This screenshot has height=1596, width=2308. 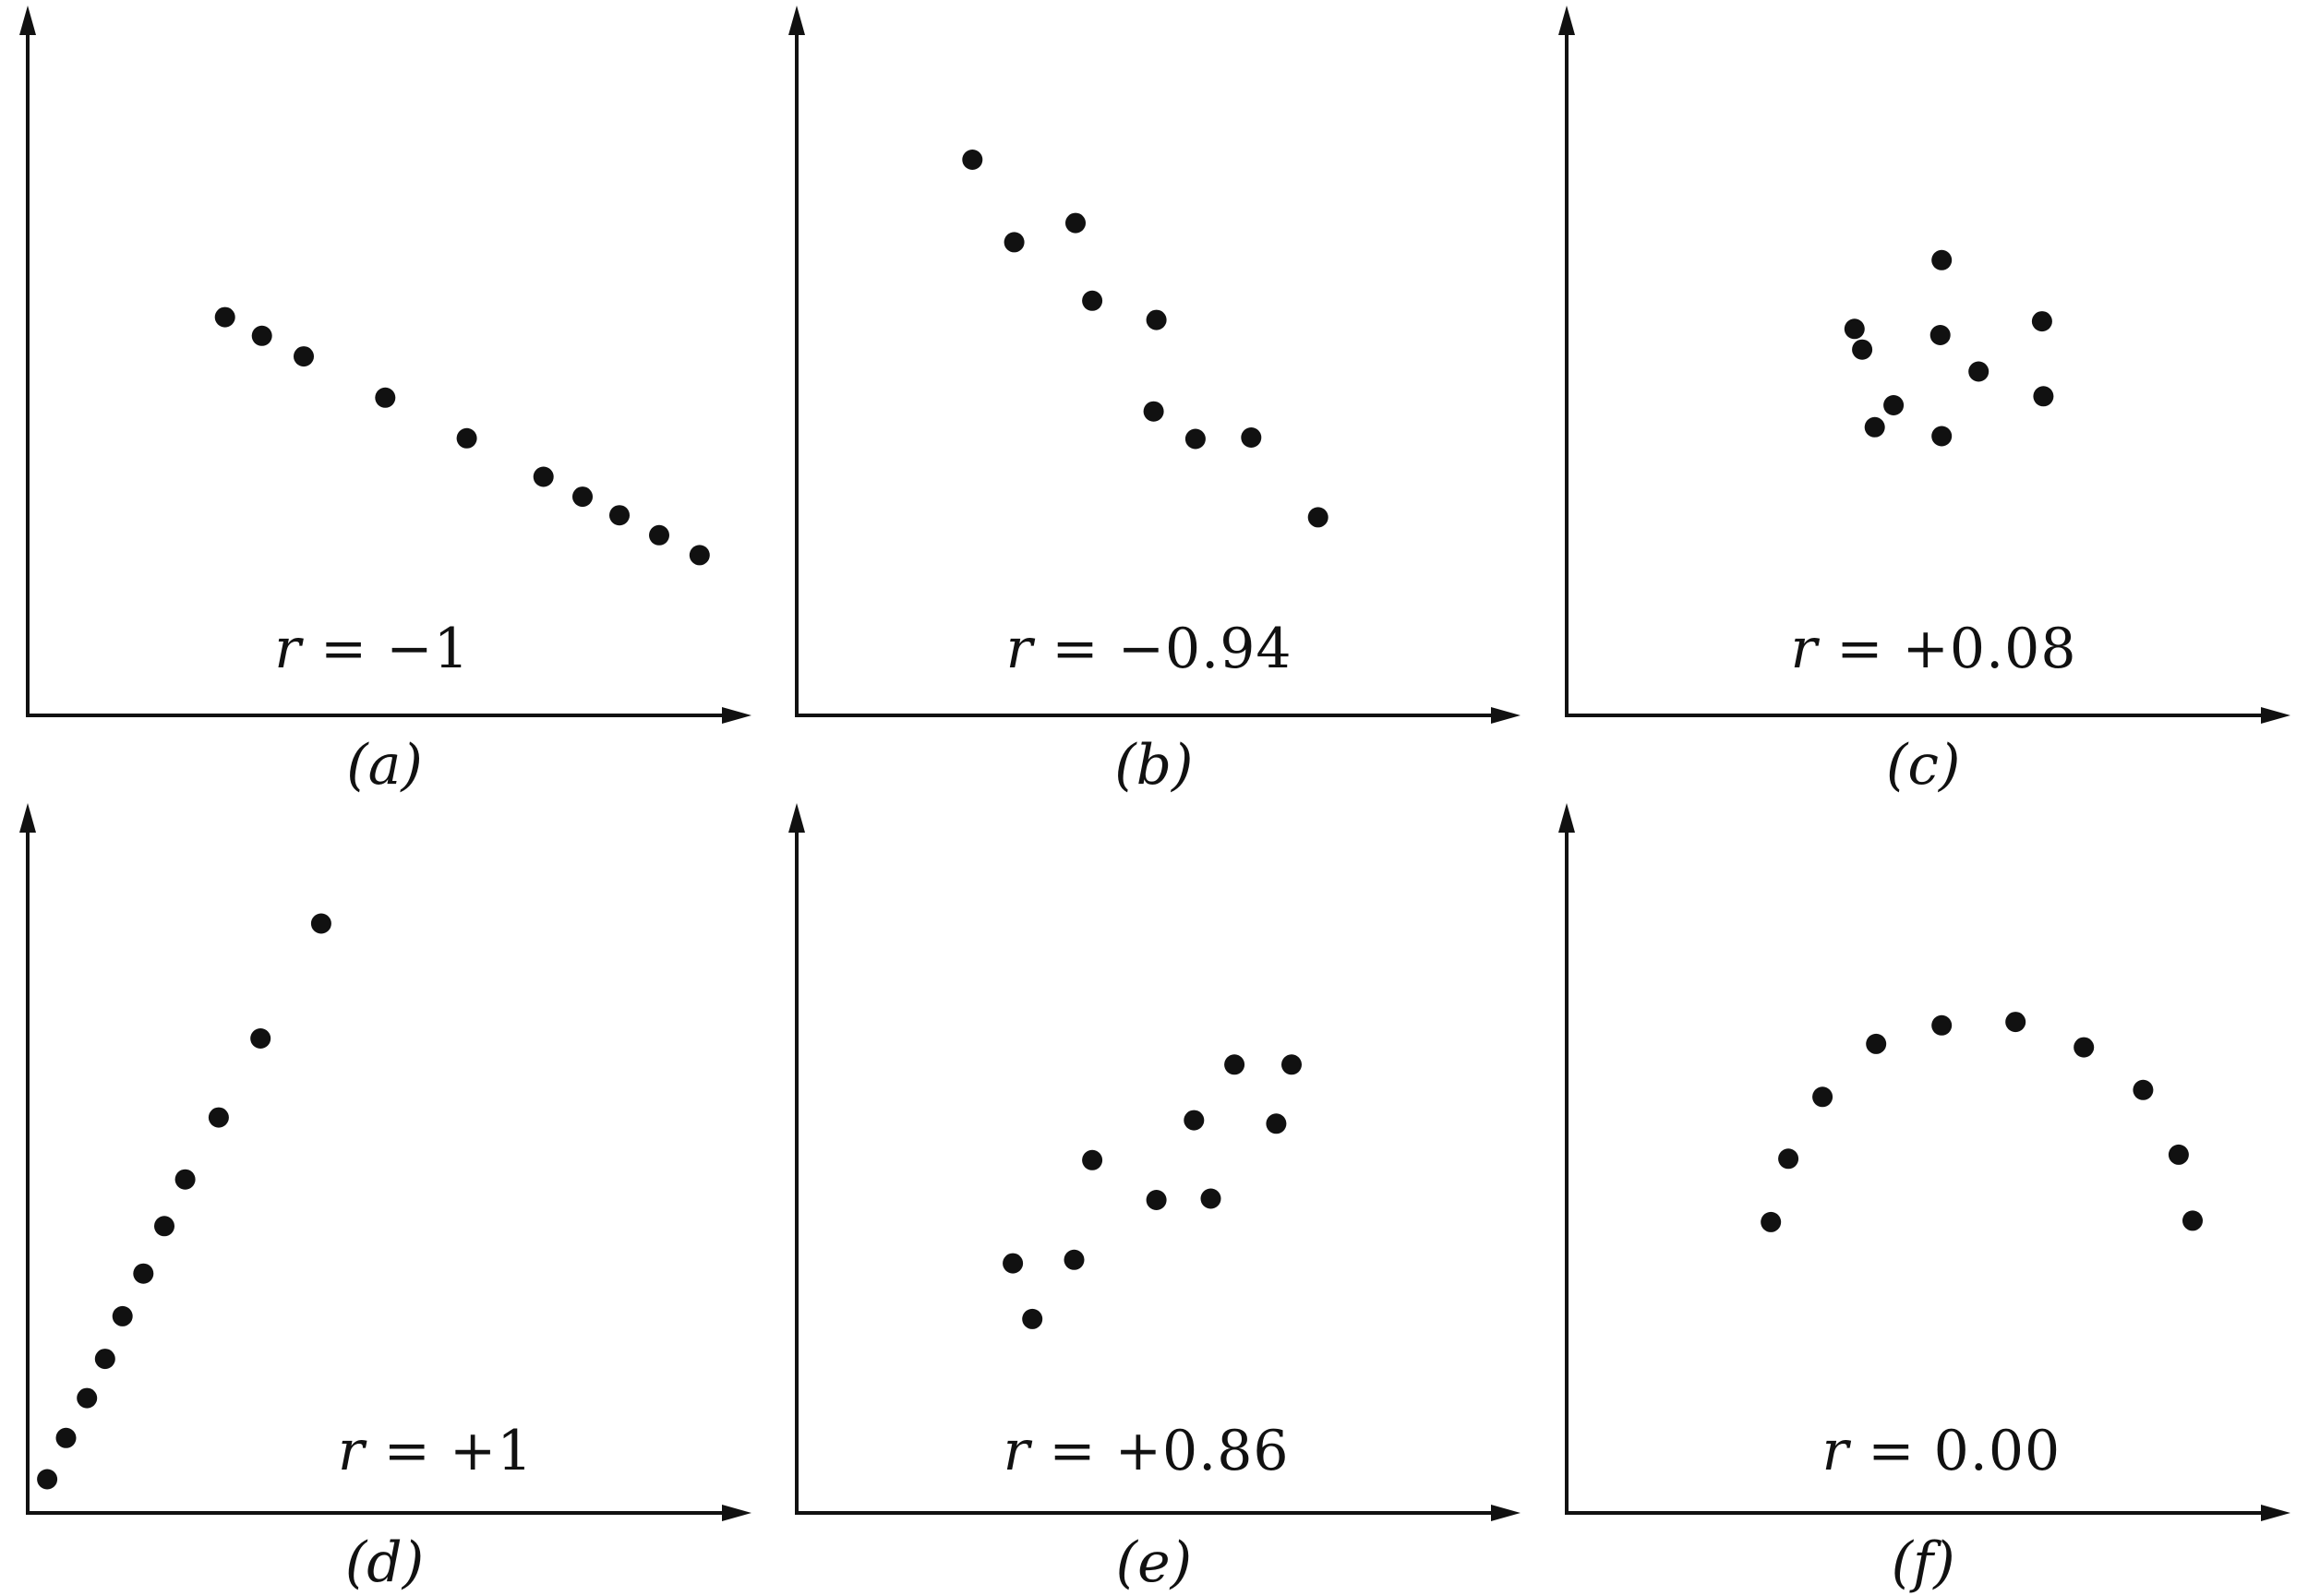 I want to click on scatter-axes-and-points-c, so click(x=1923, y=365).